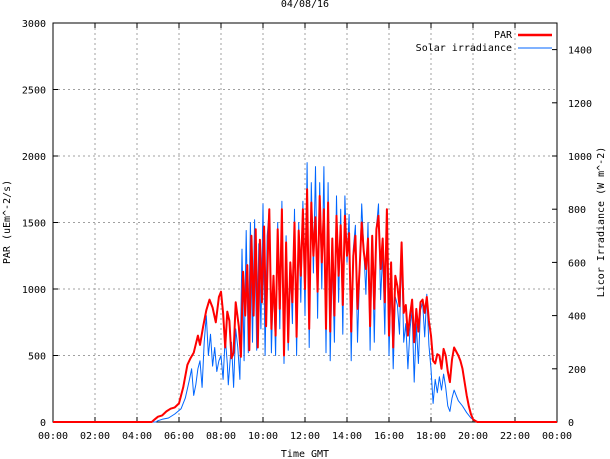 Image resolution: width=610 pixels, height=459 pixels. What do you see at coordinates (34, 290) in the screenshot?
I see `y-tick-label: 1000` at bounding box center [34, 290].